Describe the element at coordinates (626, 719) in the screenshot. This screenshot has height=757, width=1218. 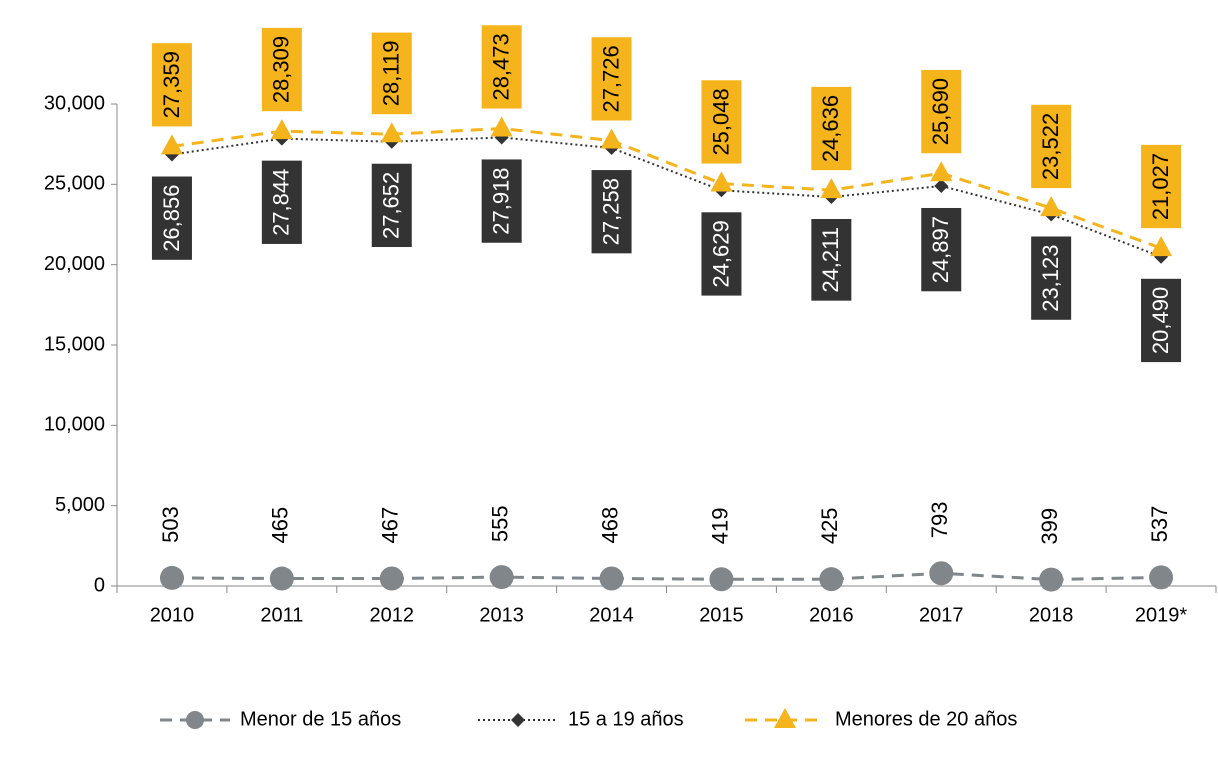
I see `legend-label: 15 a 19 años` at that location.